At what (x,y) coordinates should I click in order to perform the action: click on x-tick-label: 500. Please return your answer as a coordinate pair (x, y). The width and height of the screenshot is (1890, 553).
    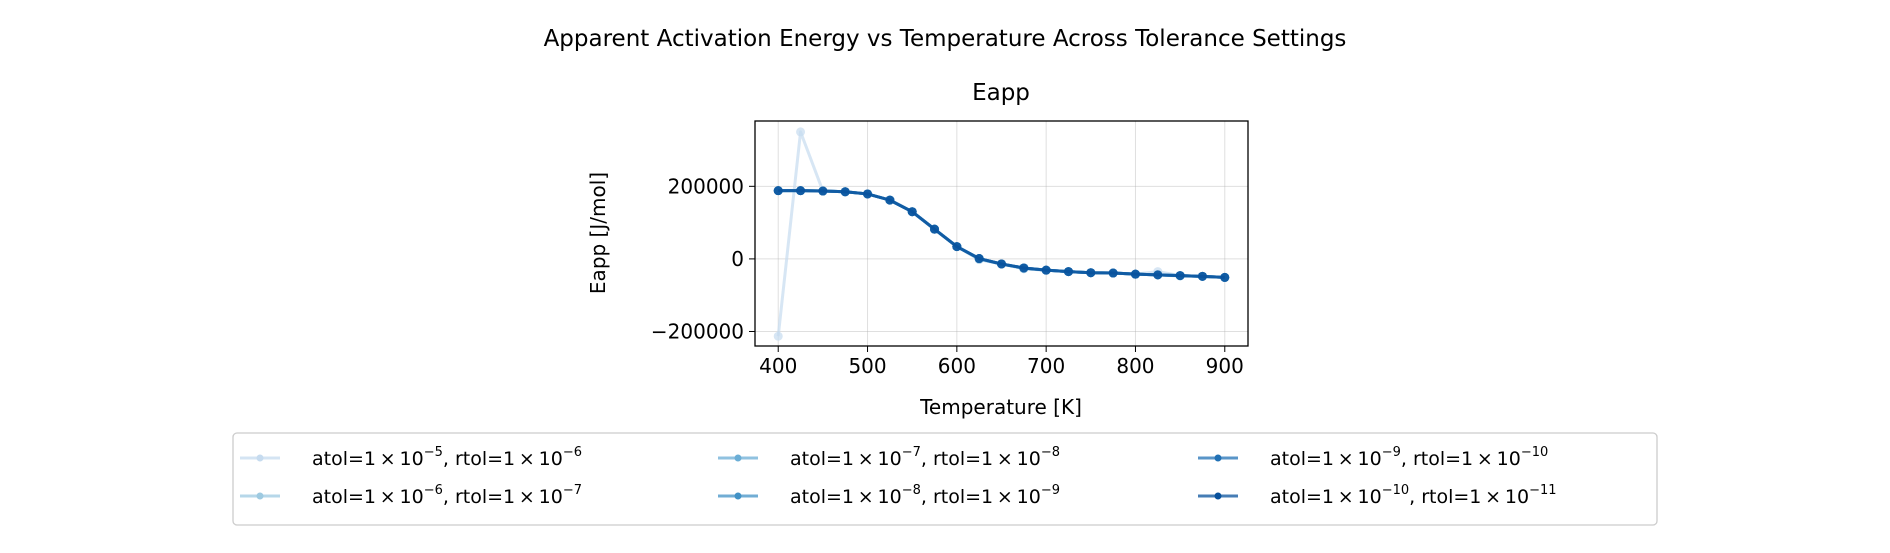
    Looking at the image, I should click on (867, 366).